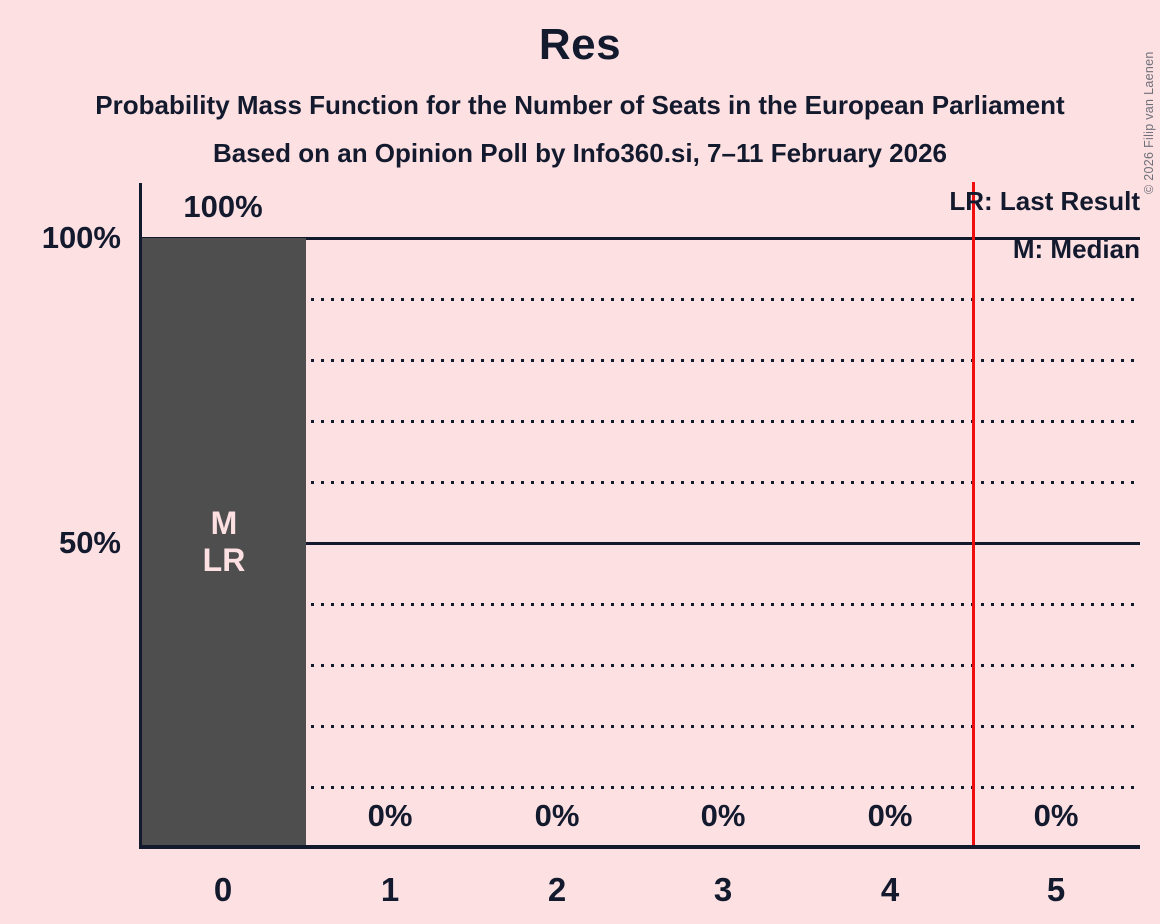 Image resolution: width=1160 pixels, height=924 pixels. Describe the element at coordinates (640, 787) in the screenshot. I see `gridline-10pct` at that location.